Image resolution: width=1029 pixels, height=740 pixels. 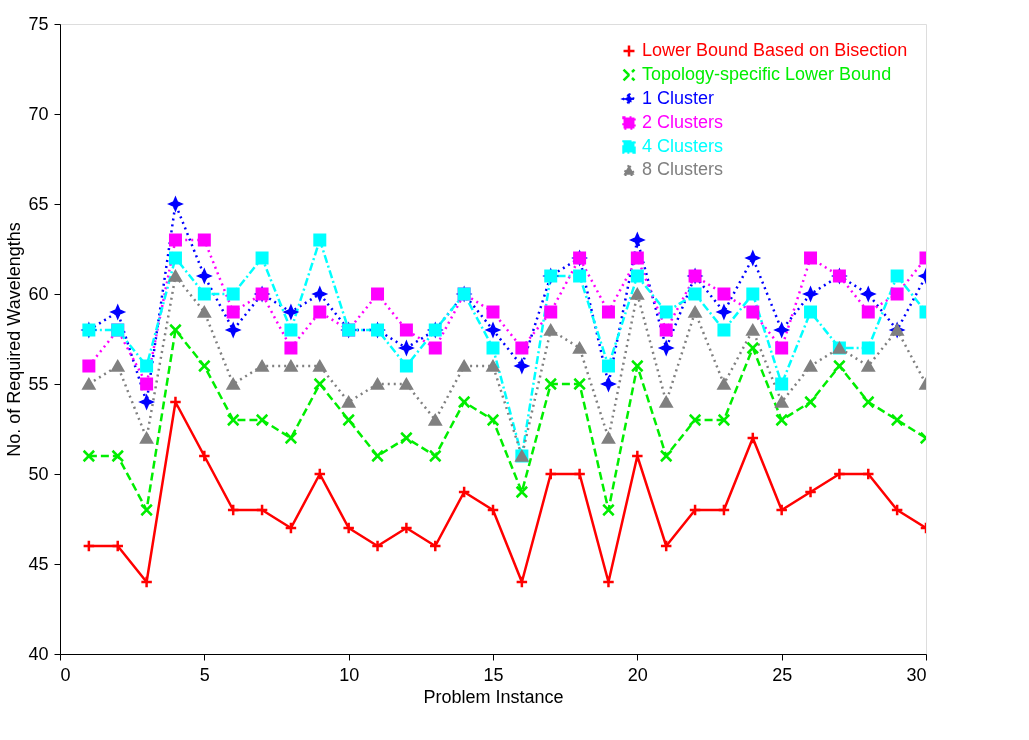 What do you see at coordinates (683, 122) in the screenshot?
I see `legend-label: 2 Clusters` at bounding box center [683, 122].